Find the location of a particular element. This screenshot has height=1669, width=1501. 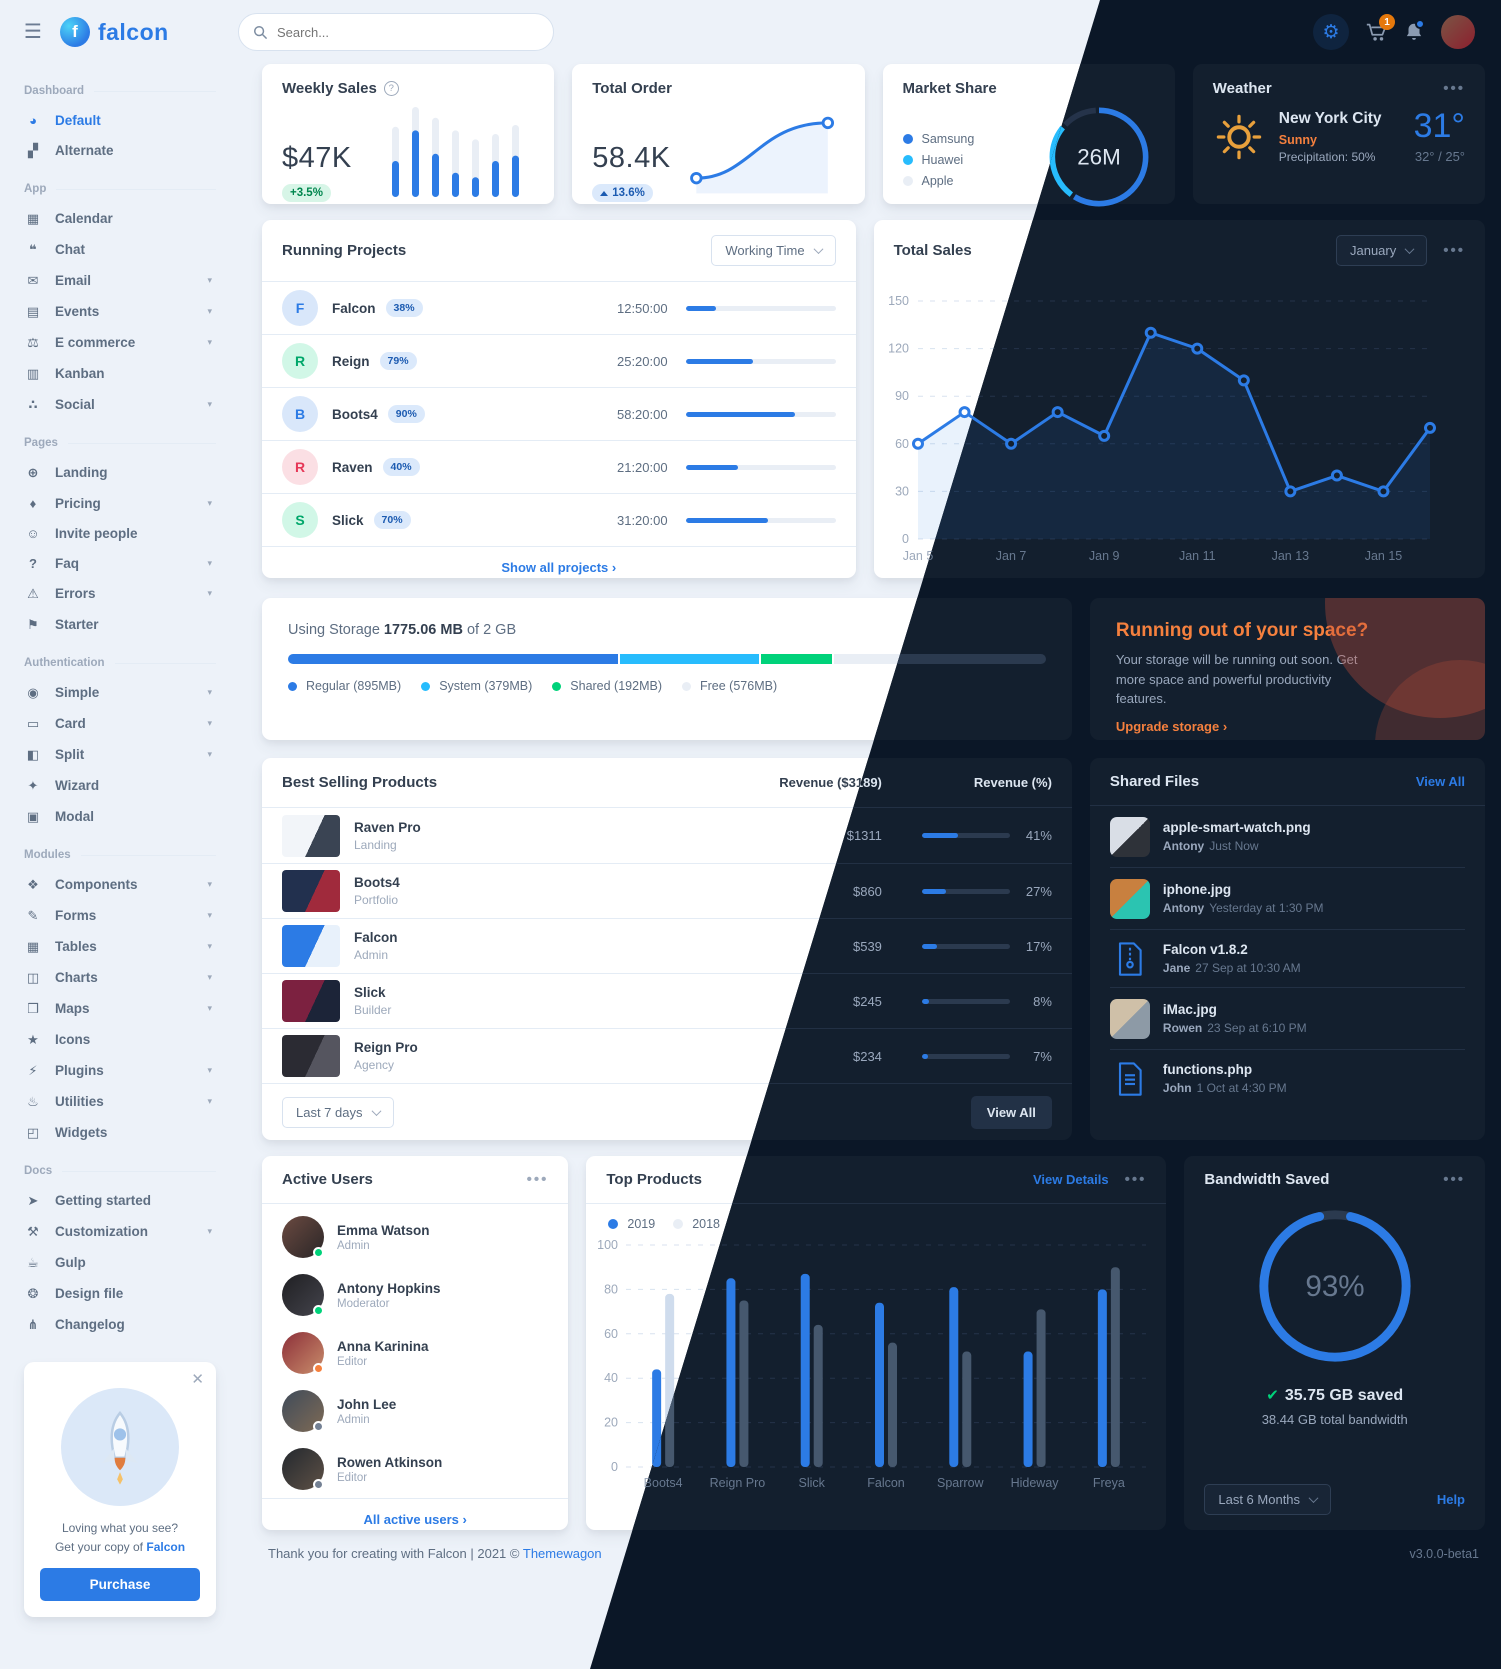

sidebar-item-errors: ⚠Errors▾ is located at coordinates (120, 593).